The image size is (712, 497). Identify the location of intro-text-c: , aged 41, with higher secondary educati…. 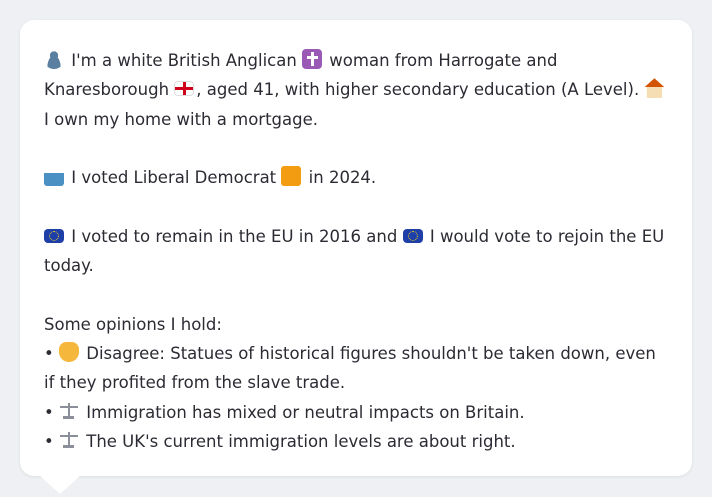
(418, 90).